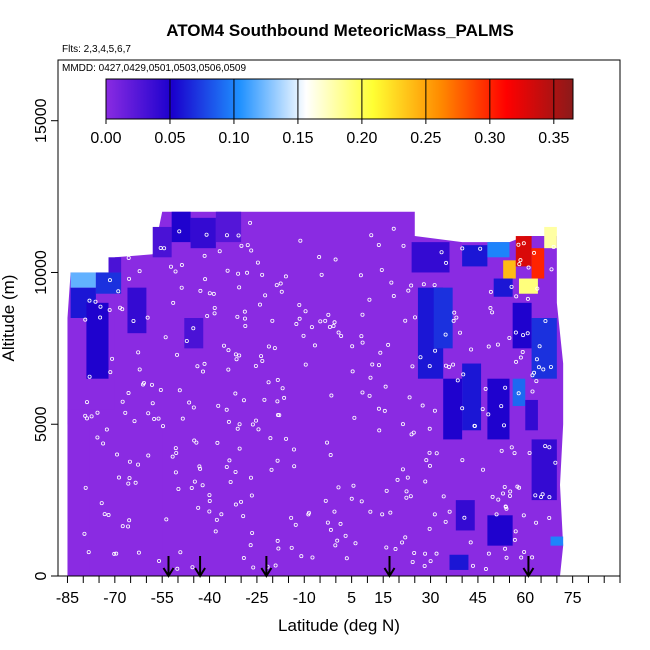 This screenshot has width=650, height=650. What do you see at coordinates (96, 49) in the screenshot?
I see `flights-note: Flts: 2,3,4,5,6,7` at bounding box center [96, 49].